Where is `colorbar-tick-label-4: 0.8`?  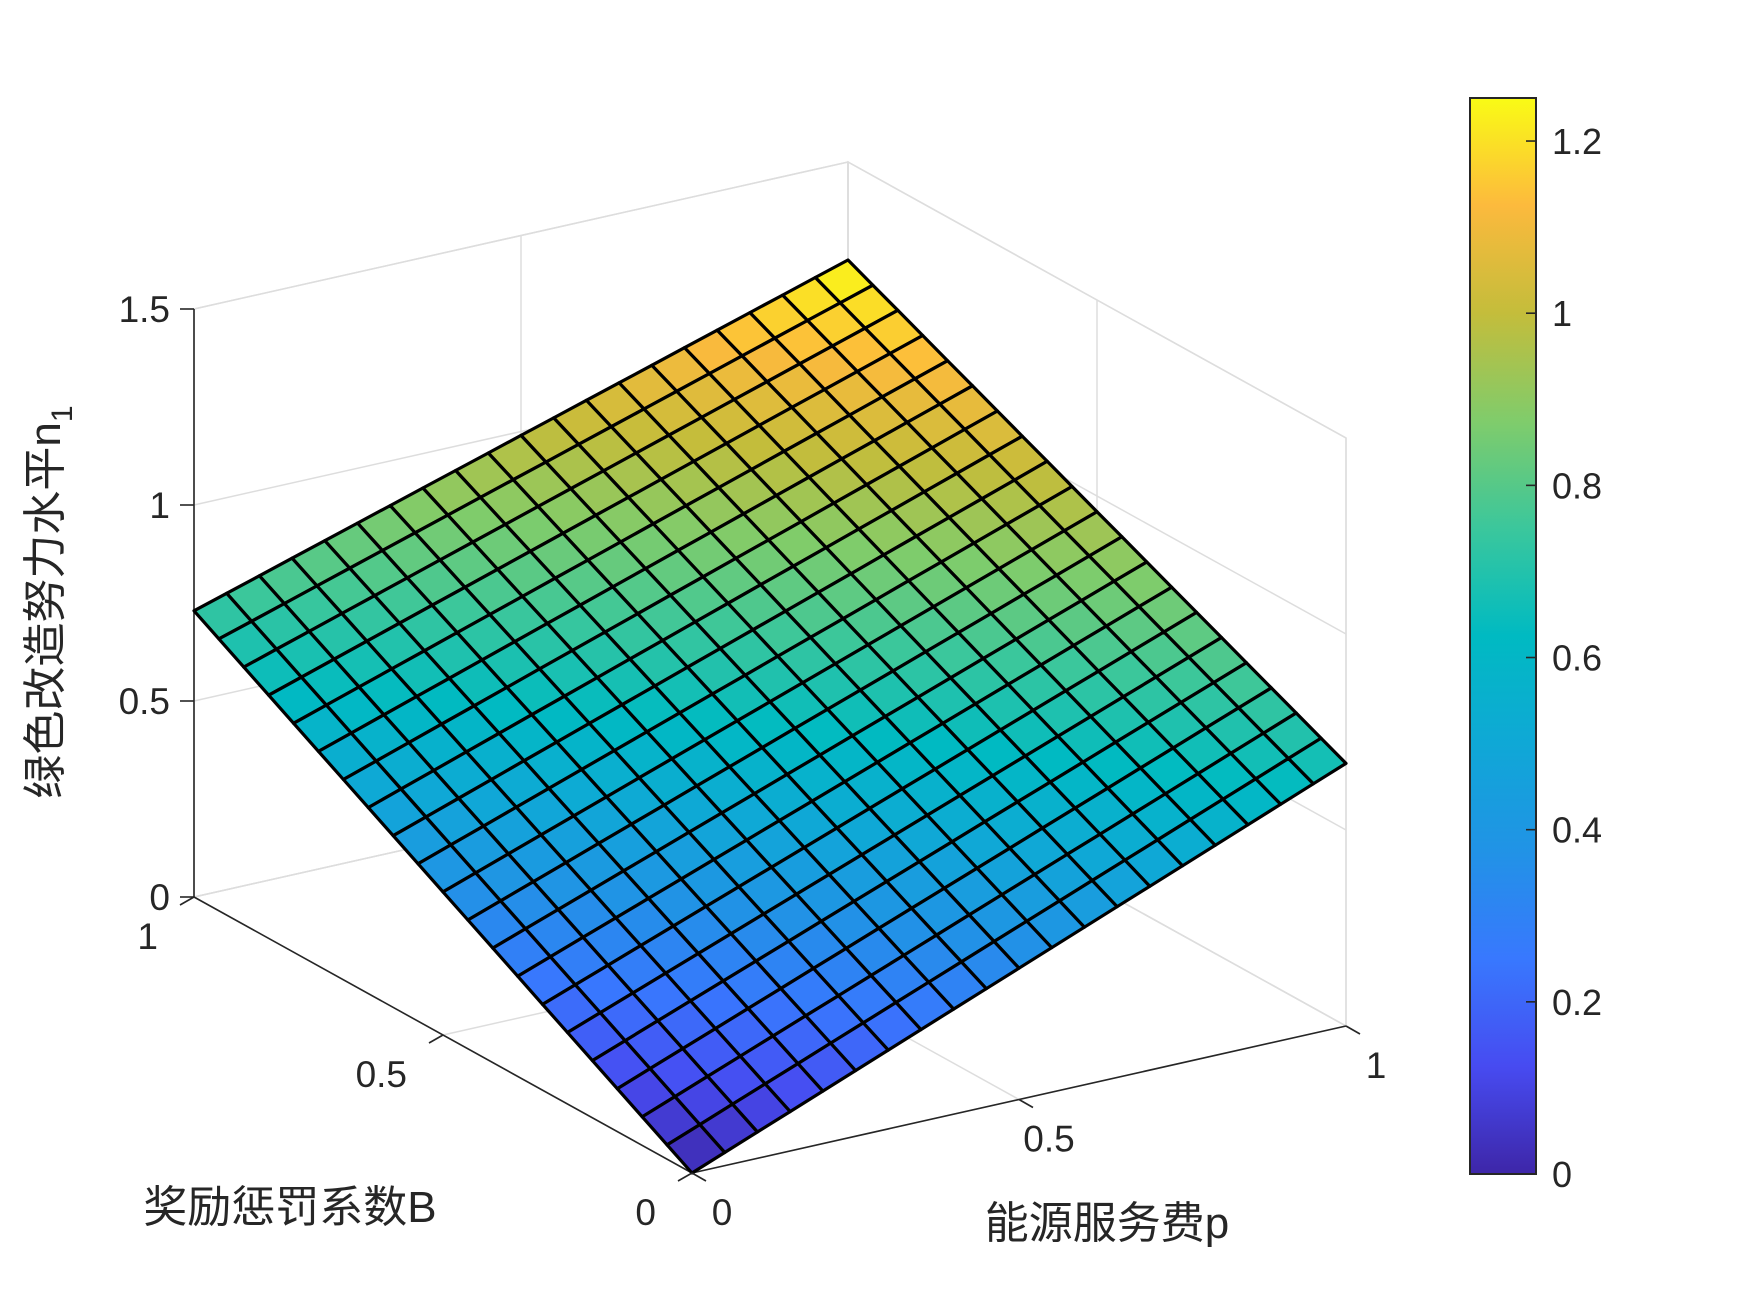 colorbar-tick-label-4: 0.8 is located at coordinates (1577, 485).